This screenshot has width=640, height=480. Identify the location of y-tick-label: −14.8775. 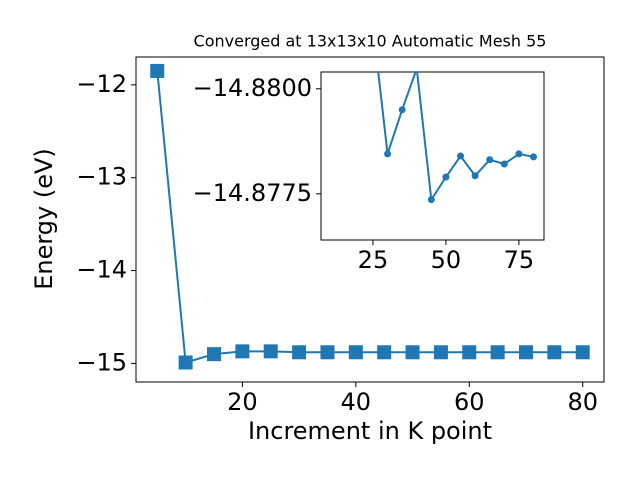
(252, 193).